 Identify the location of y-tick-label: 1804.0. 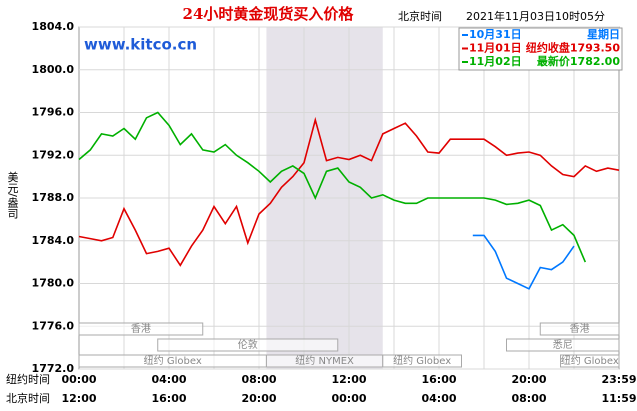
(53, 26).